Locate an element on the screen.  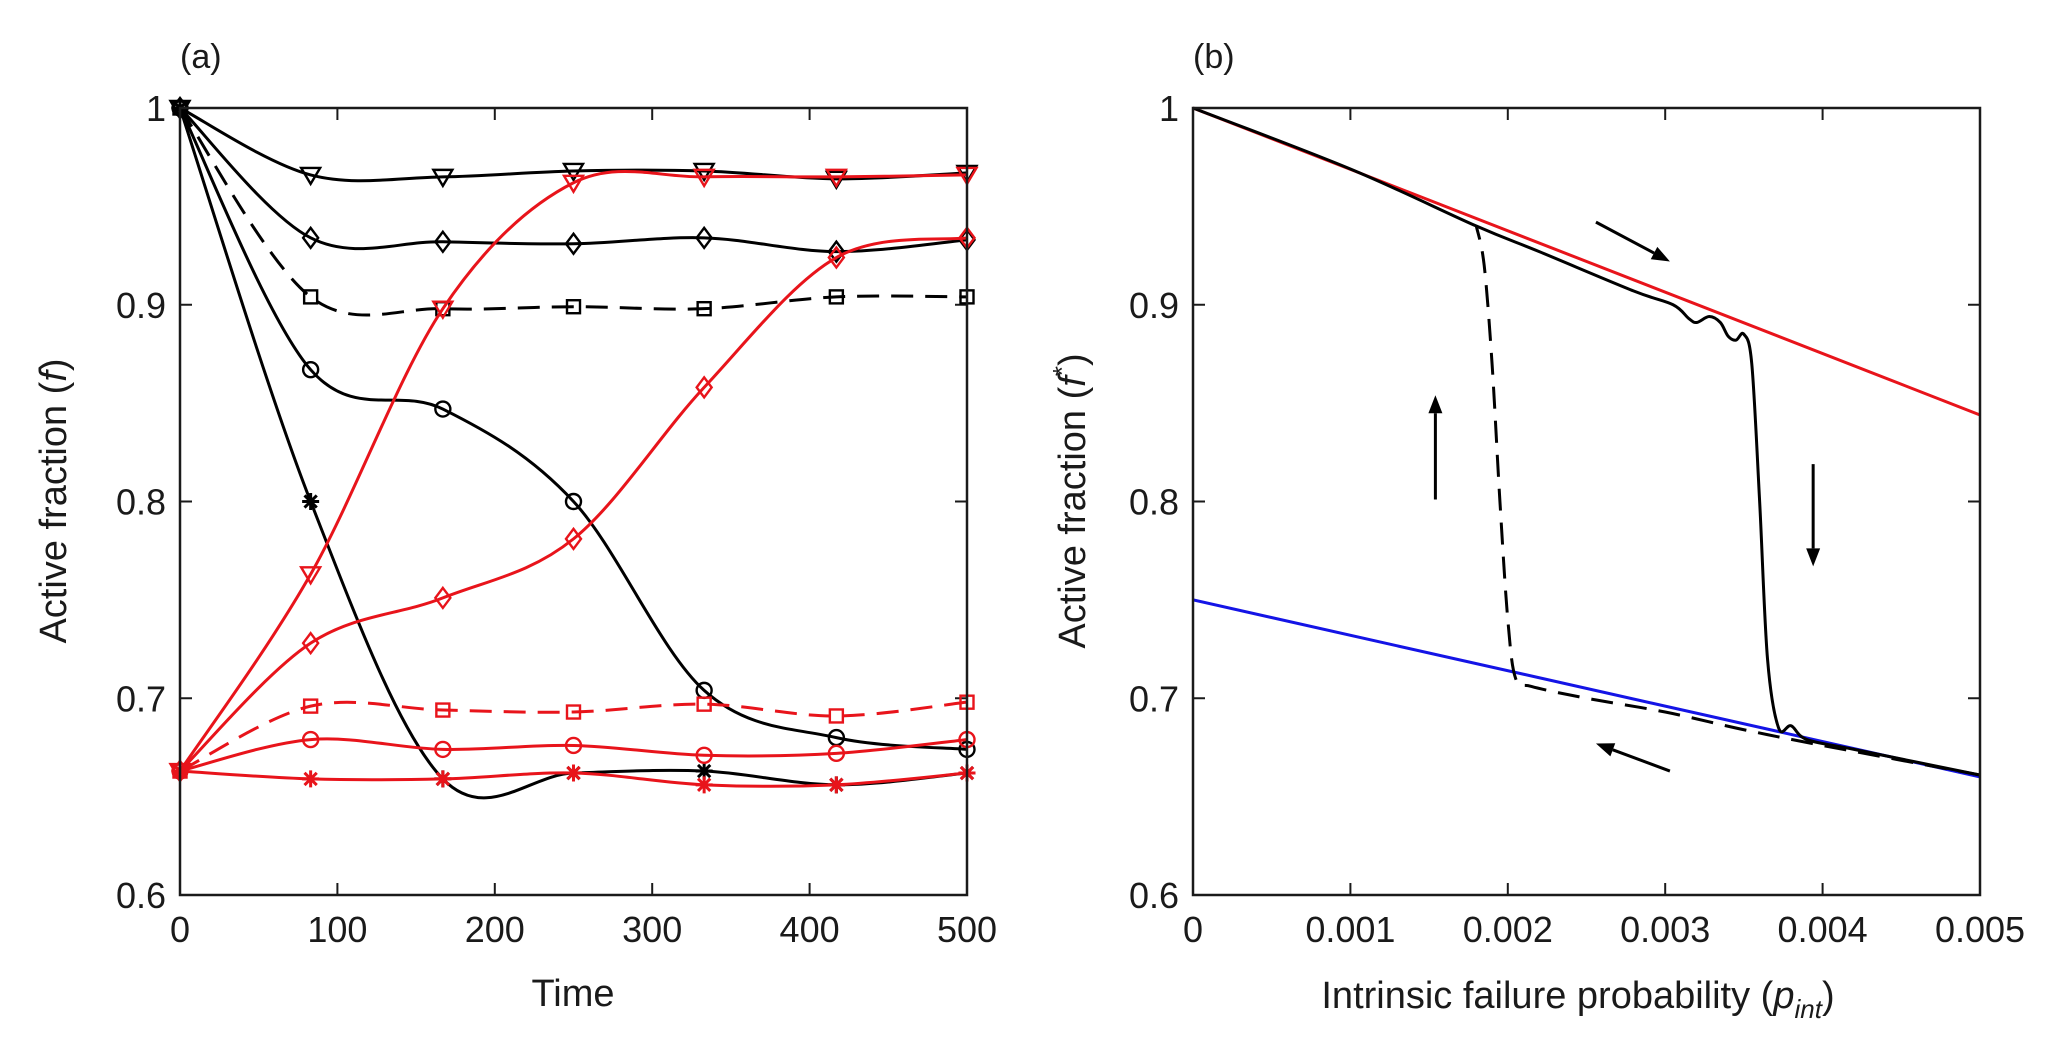
panel-a-xtick-label: 400 is located at coordinates (810, 929).